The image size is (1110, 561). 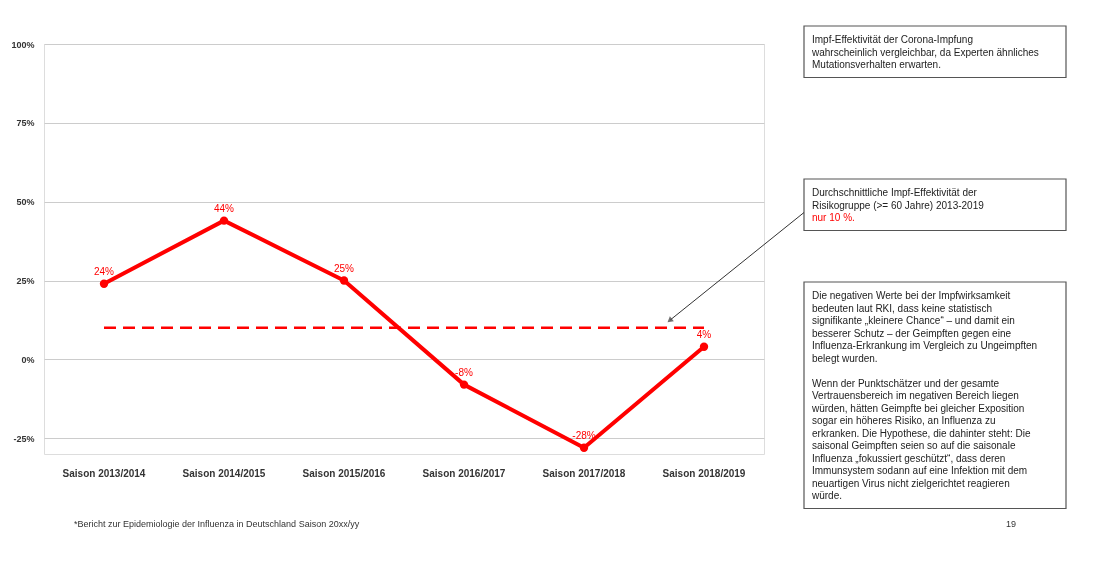 What do you see at coordinates (25, 281) in the screenshot?
I see `y-tick-label: 25%` at bounding box center [25, 281].